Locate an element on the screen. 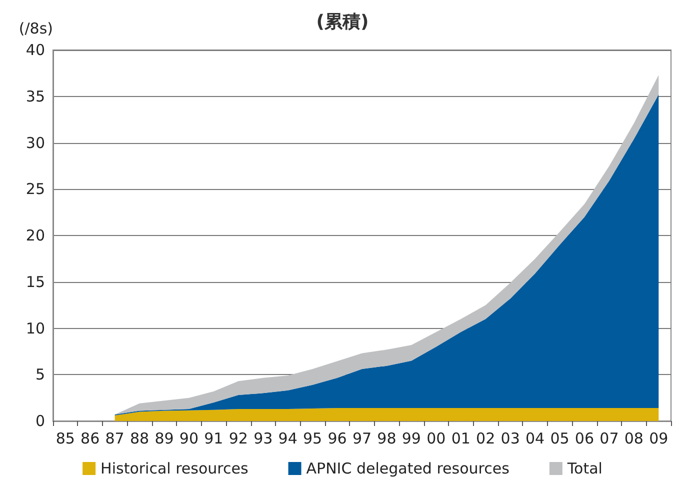 The width and height of the screenshot is (685, 489). x-tick-label: 85 is located at coordinates (65, 439).